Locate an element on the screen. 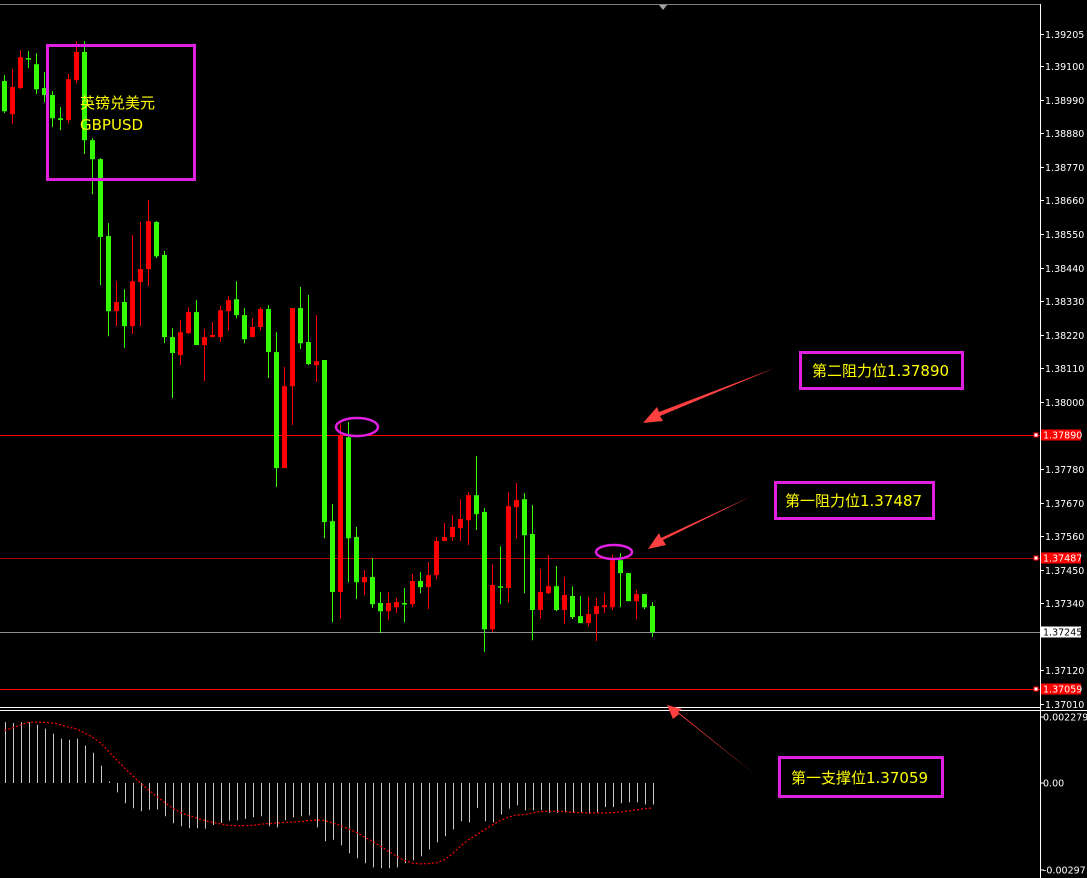 This screenshot has height=878, width=1087. axis-tick-label: 1.38440 is located at coordinates (1064, 269).